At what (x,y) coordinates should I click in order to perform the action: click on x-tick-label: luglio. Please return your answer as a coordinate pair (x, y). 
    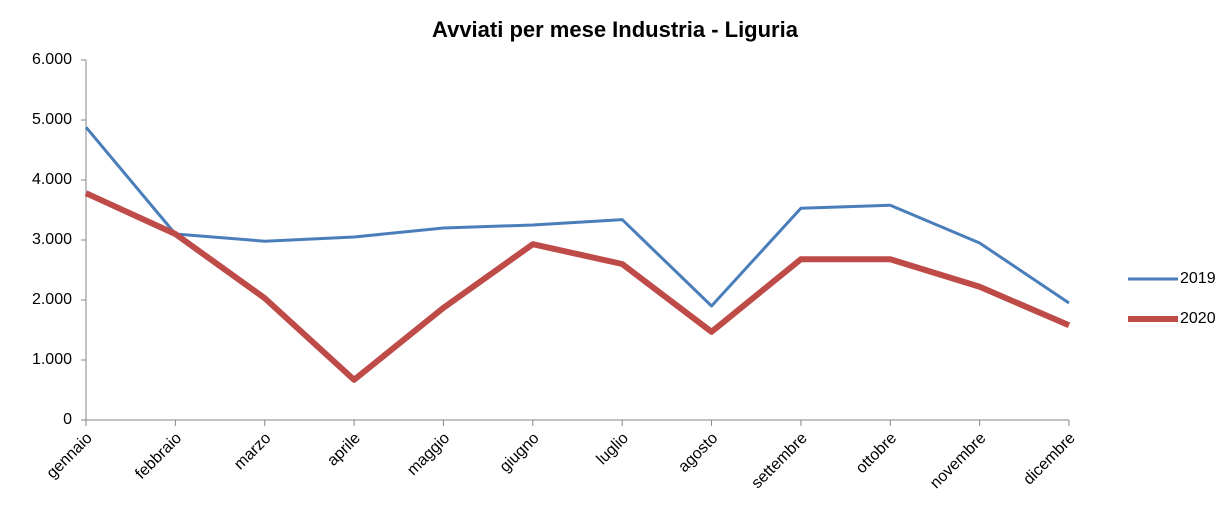
    Looking at the image, I should click on (613, 449).